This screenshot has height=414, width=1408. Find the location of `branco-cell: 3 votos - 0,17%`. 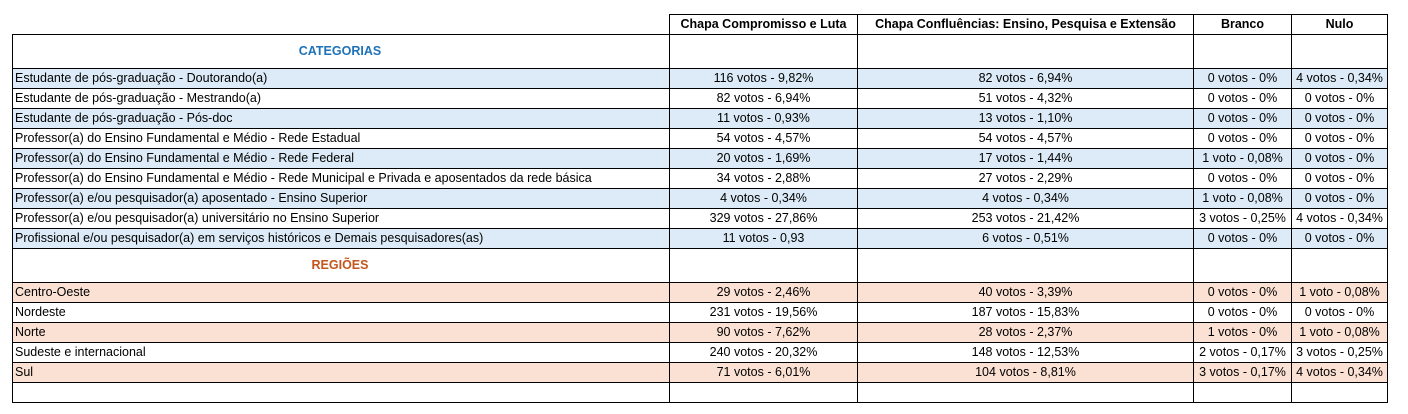

branco-cell: 3 votos - 0,17% is located at coordinates (1242, 372).